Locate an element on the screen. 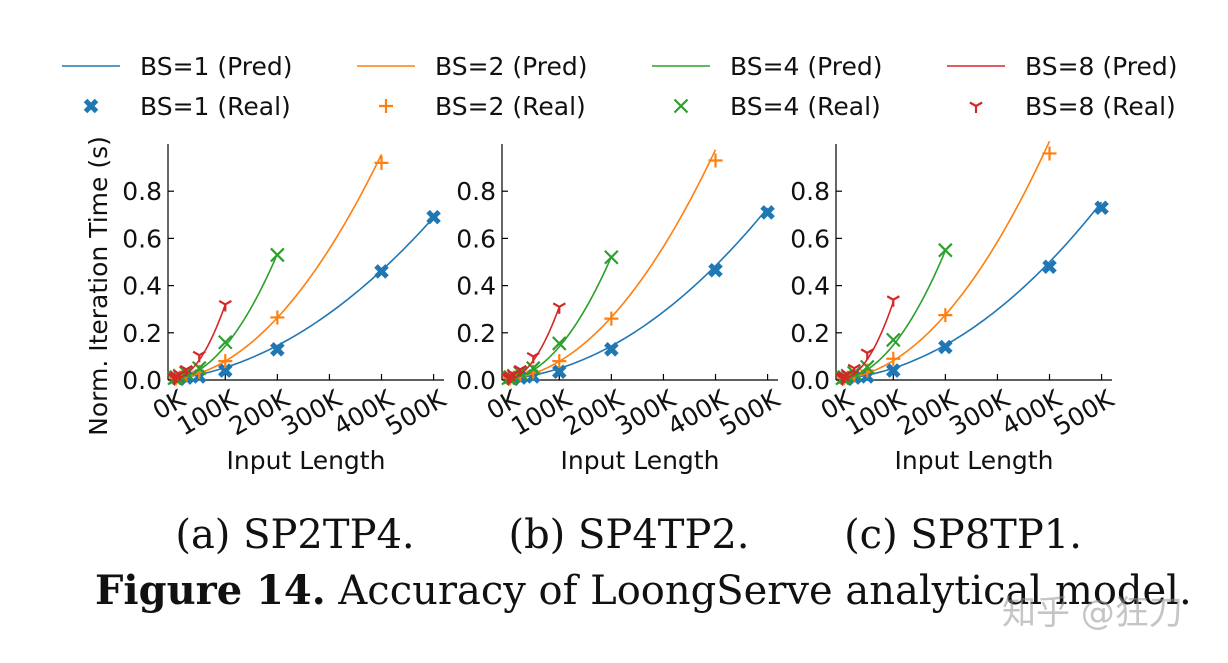 The width and height of the screenshot is (1228, 663). legend-label: BS=2 (Real) is located at coordinates (510, 106).